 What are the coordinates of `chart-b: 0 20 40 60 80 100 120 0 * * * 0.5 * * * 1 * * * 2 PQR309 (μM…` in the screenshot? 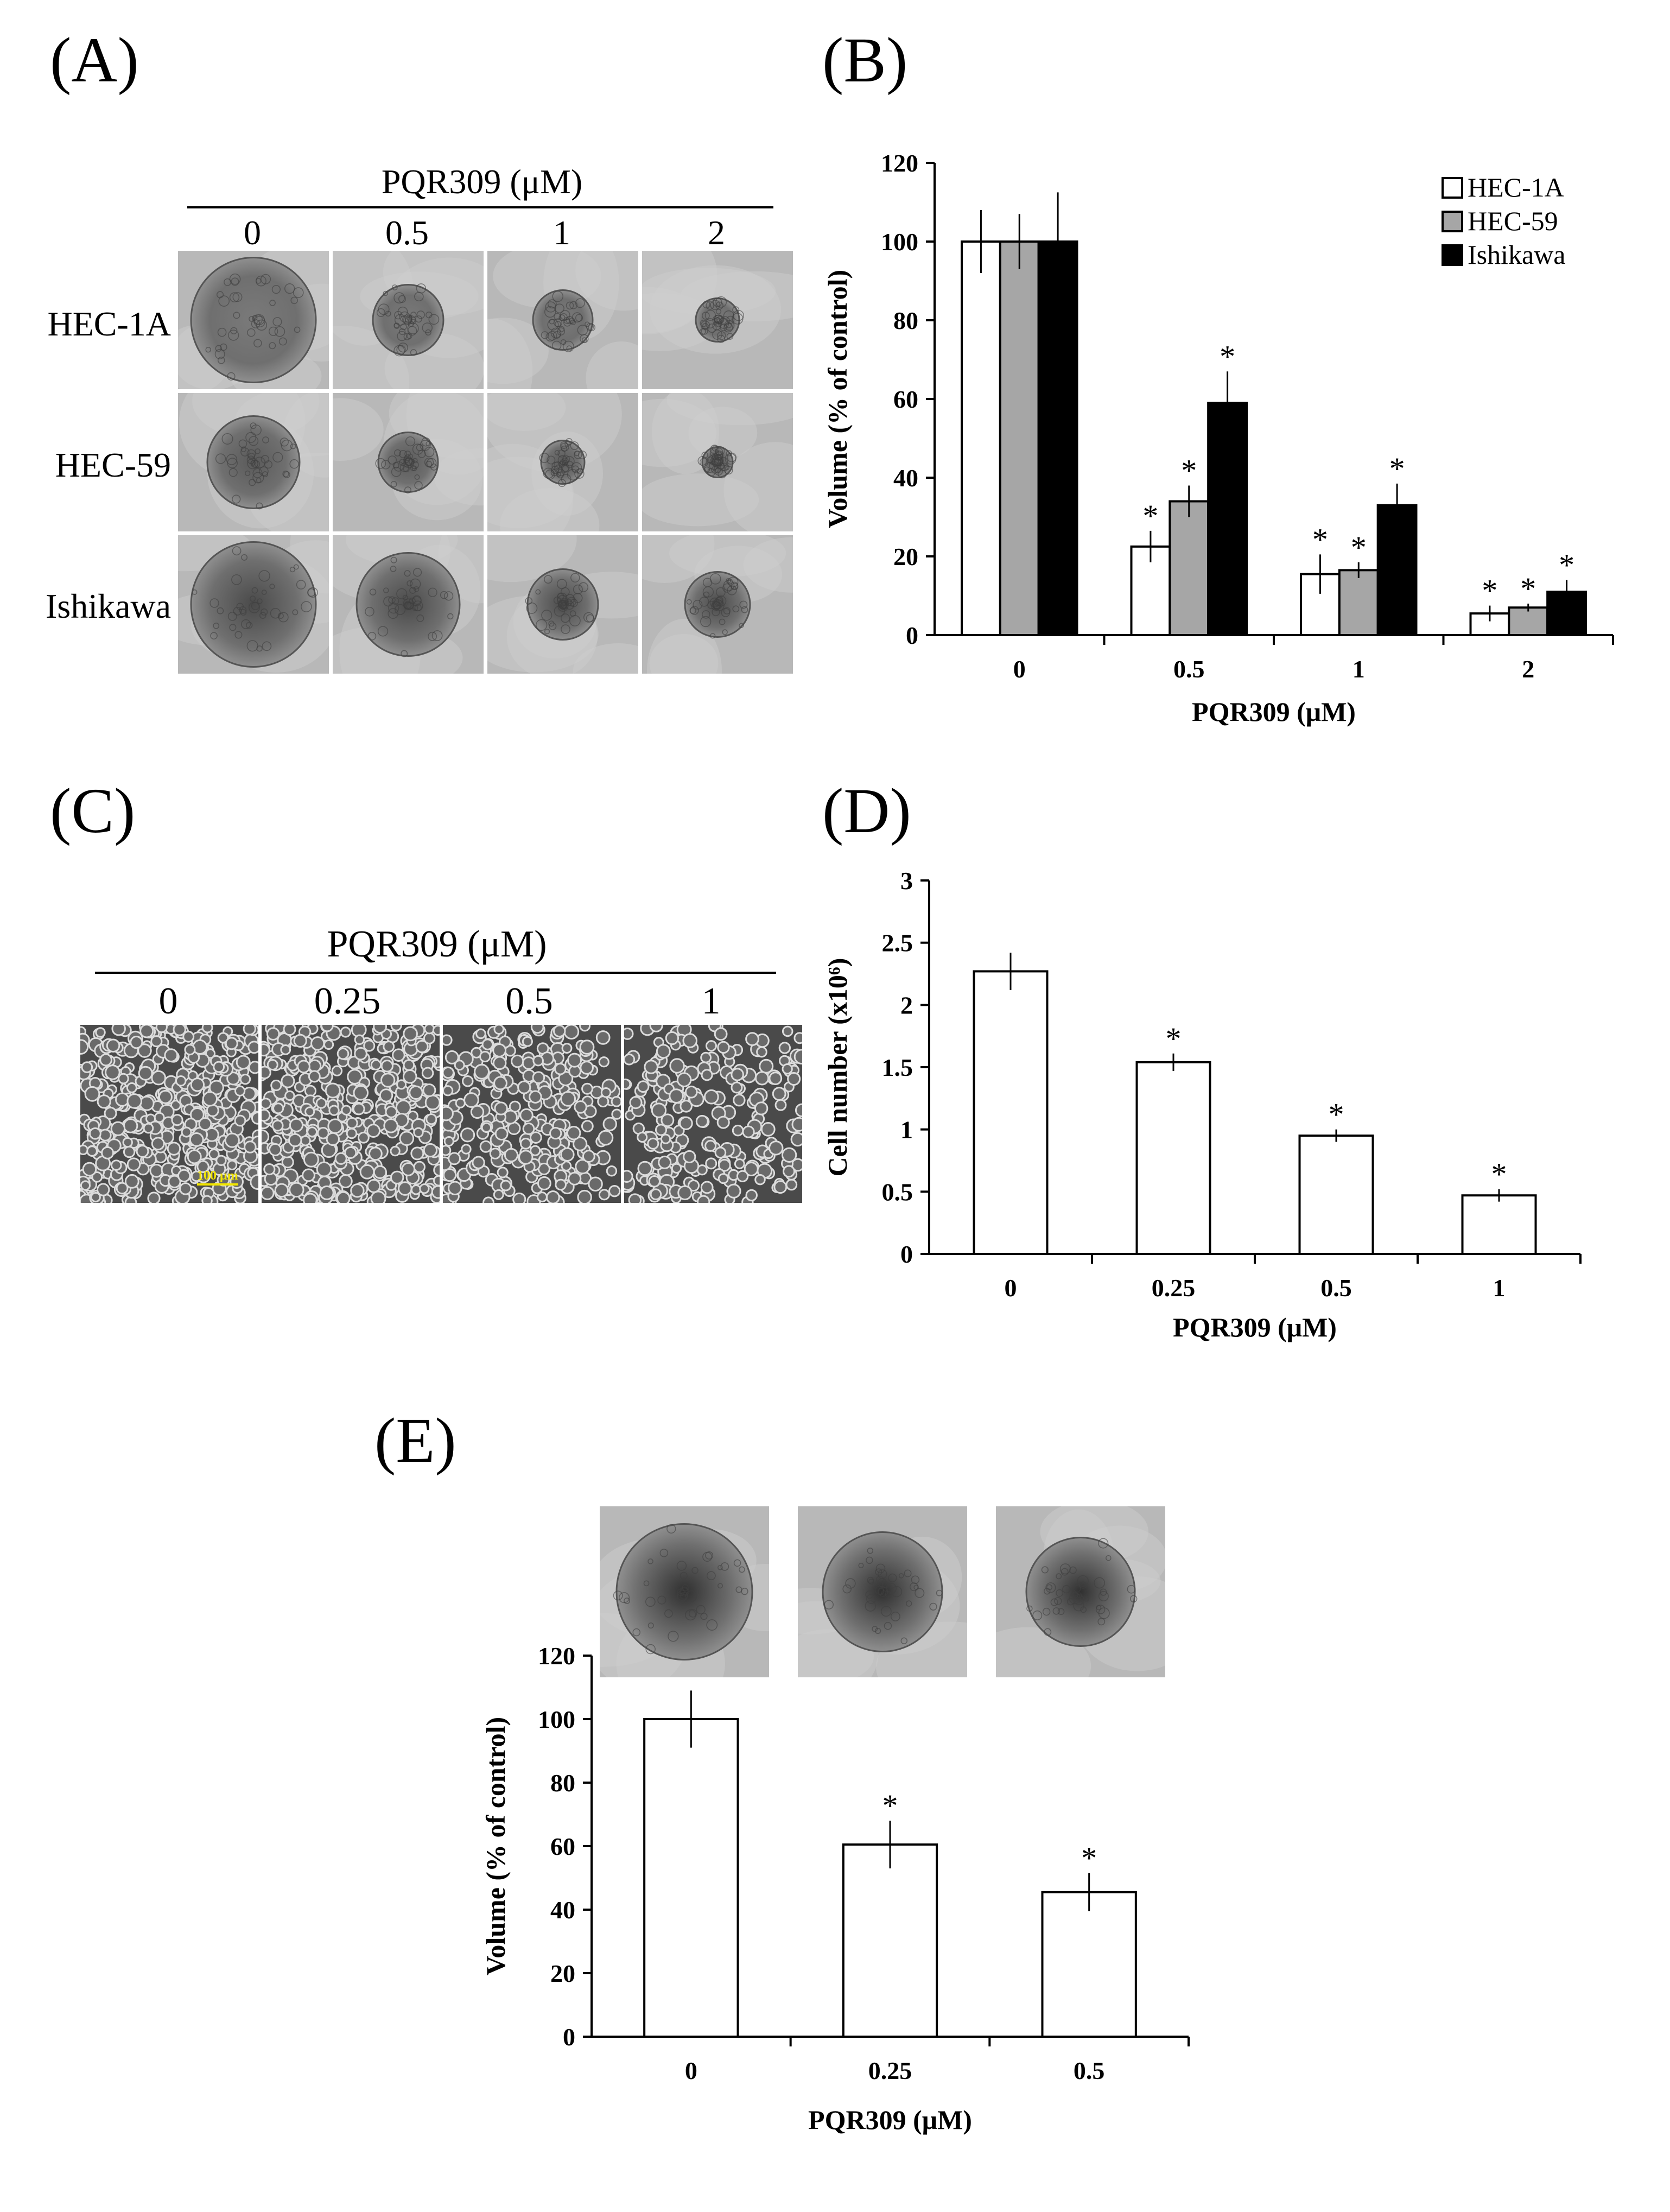 It's located at (1218, 438).